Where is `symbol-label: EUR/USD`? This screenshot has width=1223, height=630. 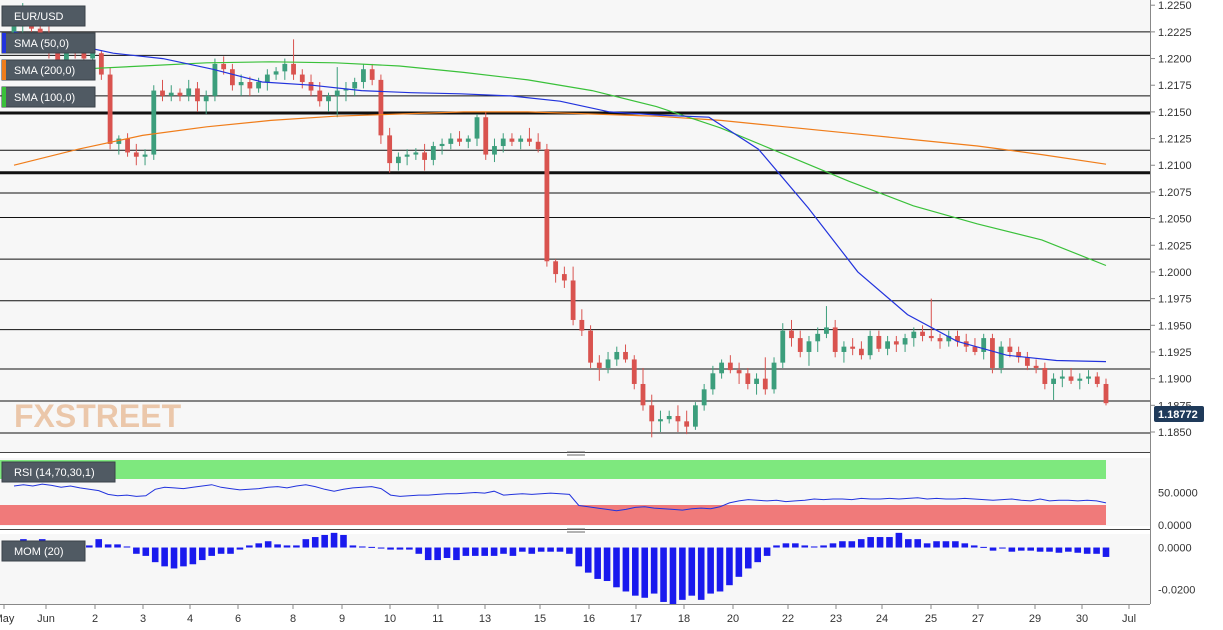 symbol-label: EUR/USD is located at coordinates (43, 16).